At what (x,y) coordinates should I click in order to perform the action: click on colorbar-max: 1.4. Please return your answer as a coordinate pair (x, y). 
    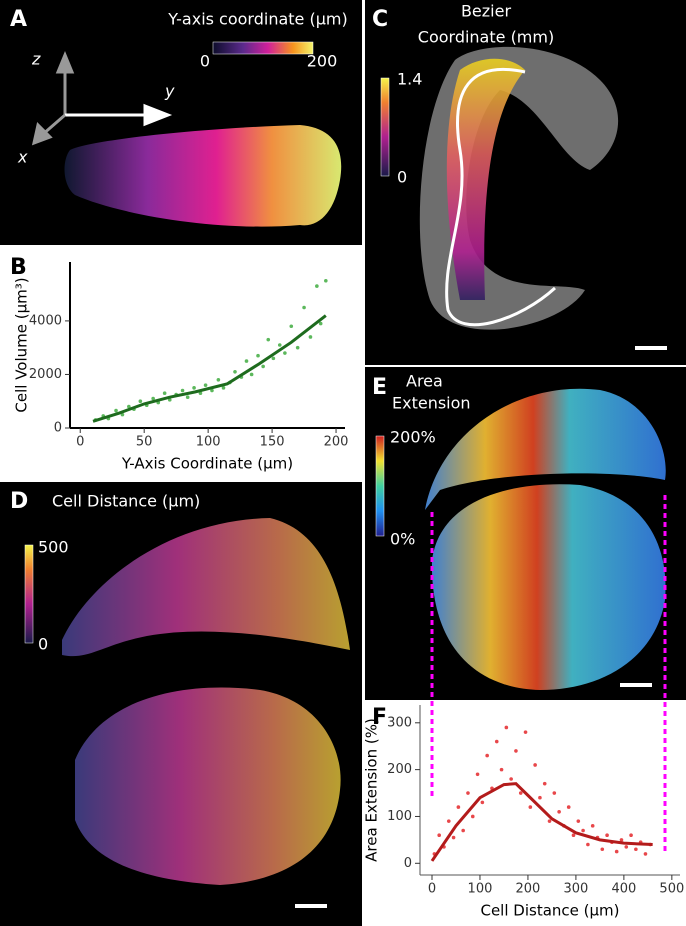
    Looking at the image, I should click on (409, 79).